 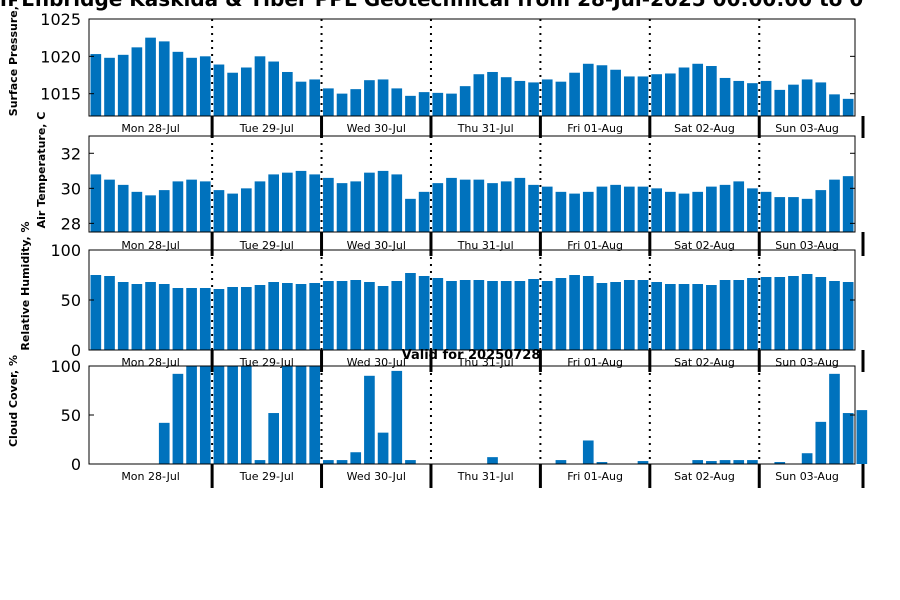 I want to click on y-tick-label: 28, so click(x=71, y=223).